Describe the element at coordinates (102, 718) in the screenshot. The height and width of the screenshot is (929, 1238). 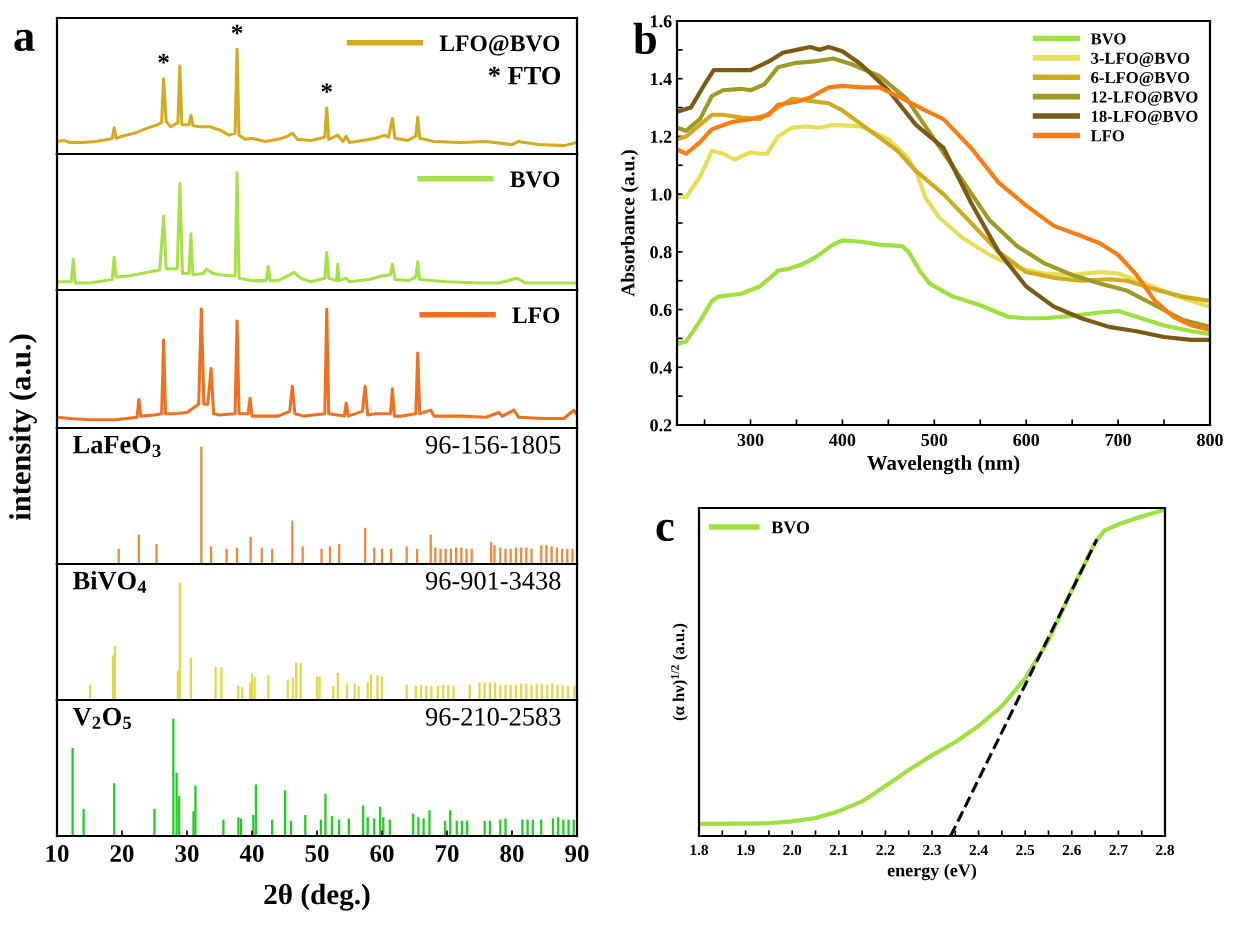
I see `series-label: V$_{2}$O$_{5}$` at that location.